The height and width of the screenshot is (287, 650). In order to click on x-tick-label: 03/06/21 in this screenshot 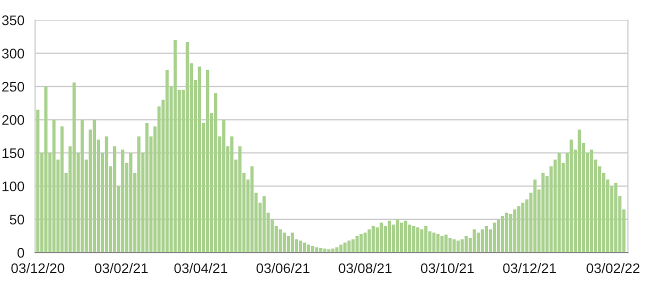, I will do `click(283, 268)`.